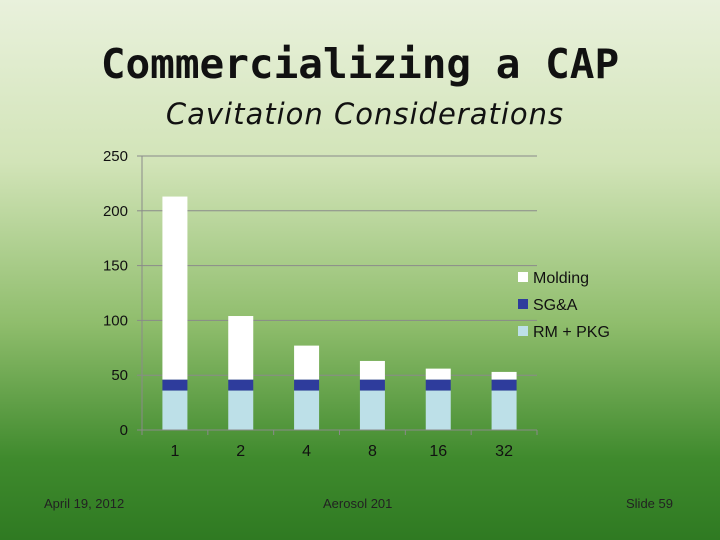 This screenshot has height=540, width=720. I want to click on y-tick-label: 150, so click(115, 266).